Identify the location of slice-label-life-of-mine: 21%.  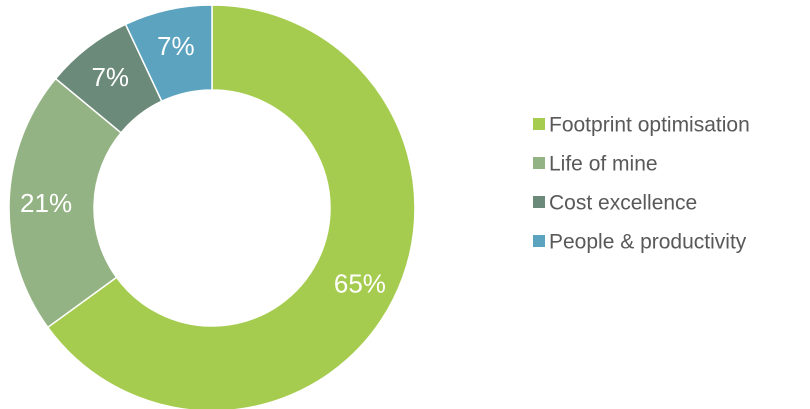
(46, 203).